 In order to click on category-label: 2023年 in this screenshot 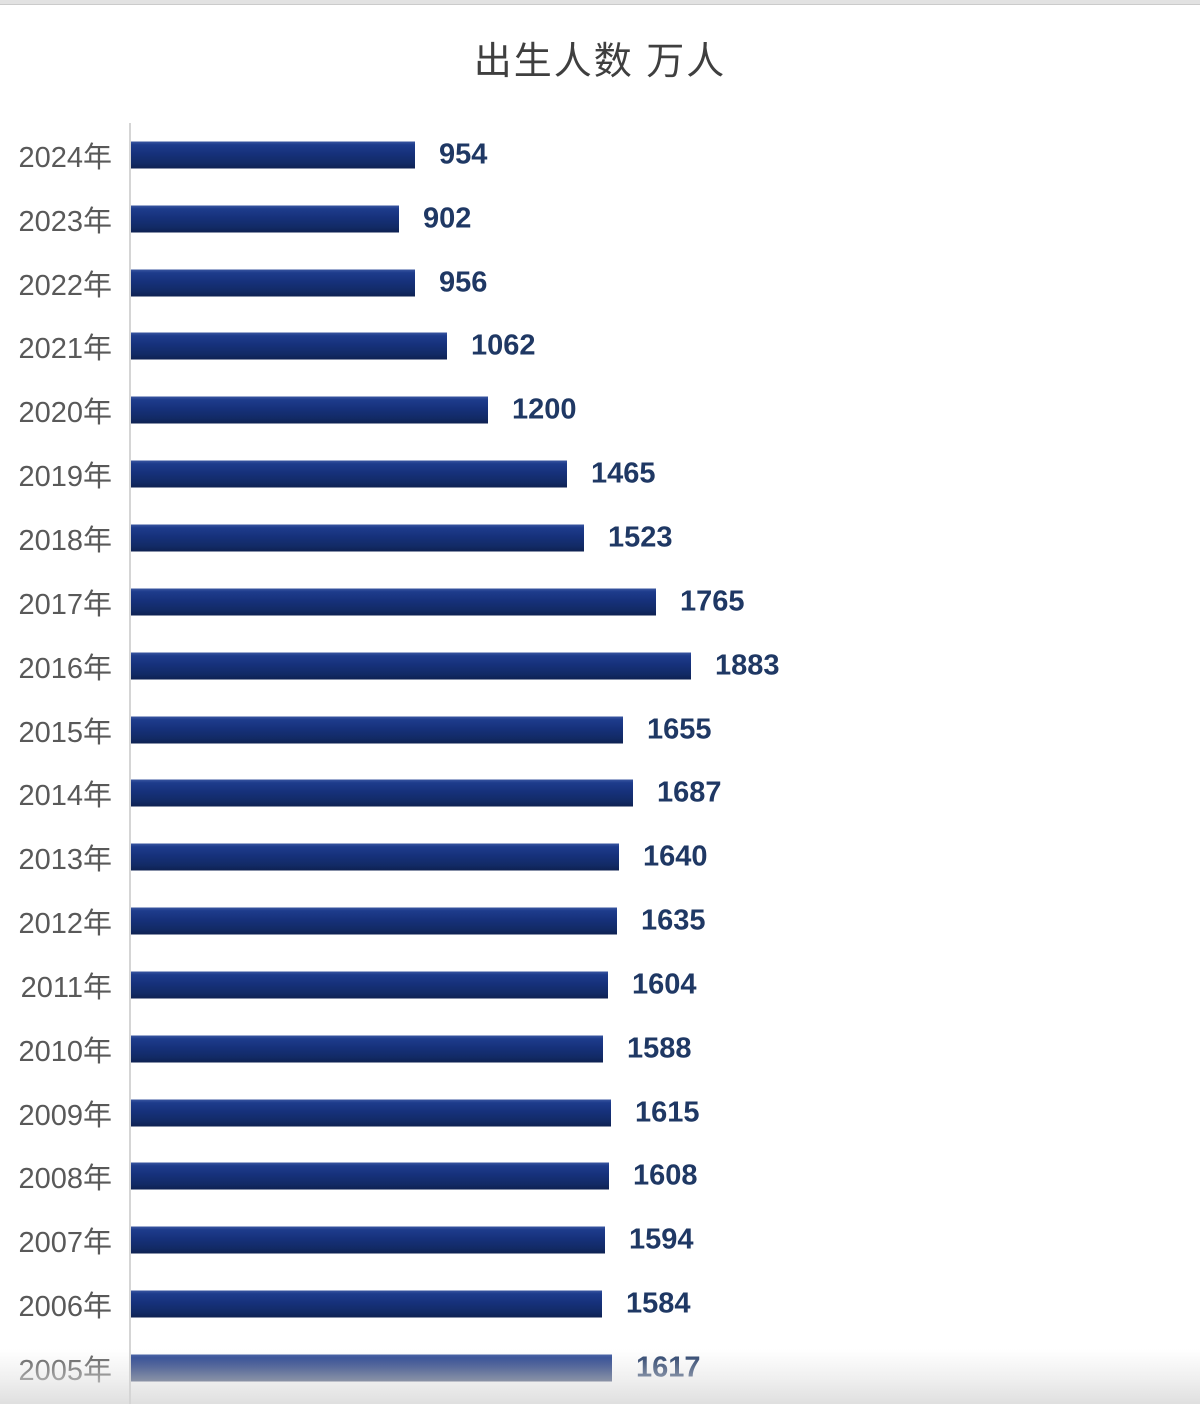, I will do `click(65, 221)`.